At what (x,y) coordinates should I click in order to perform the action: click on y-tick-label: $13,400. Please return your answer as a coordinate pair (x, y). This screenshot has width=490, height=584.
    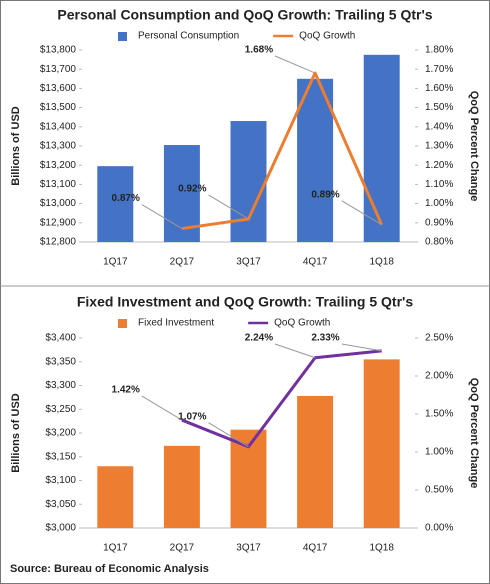
    Looking at the image, I should click on (58, 126).